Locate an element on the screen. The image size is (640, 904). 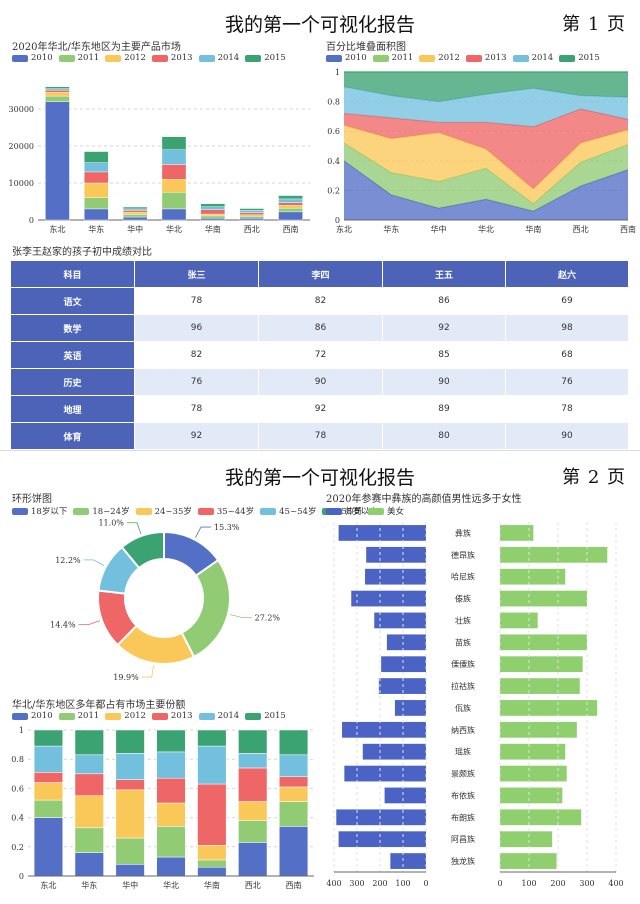
subject-cell: 体育 is located at coordinates (72, 436).